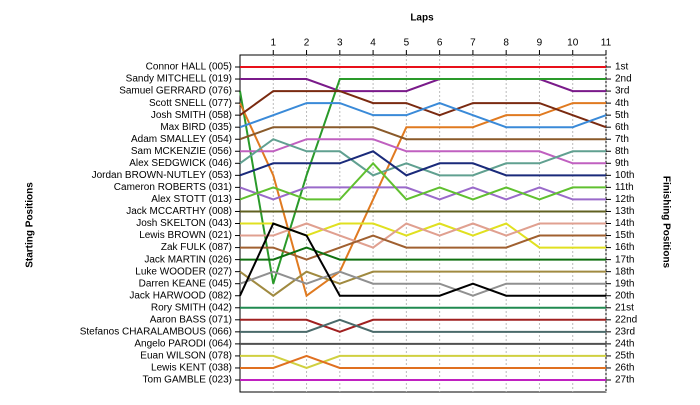  What do you see at coordinates (624, 211) in the screenshot?
I see `y-tick-label: 13th` at bounding box center [624, 211].